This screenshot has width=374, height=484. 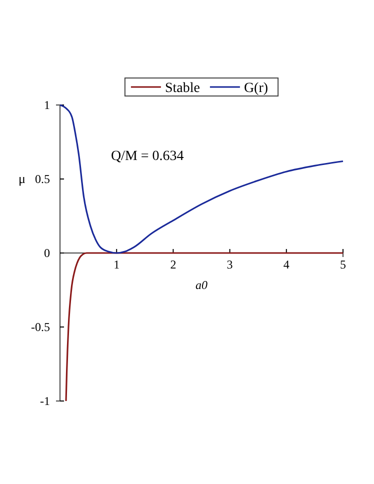 I want to click on x-tick-label: 3, so click(x=229, y=265).